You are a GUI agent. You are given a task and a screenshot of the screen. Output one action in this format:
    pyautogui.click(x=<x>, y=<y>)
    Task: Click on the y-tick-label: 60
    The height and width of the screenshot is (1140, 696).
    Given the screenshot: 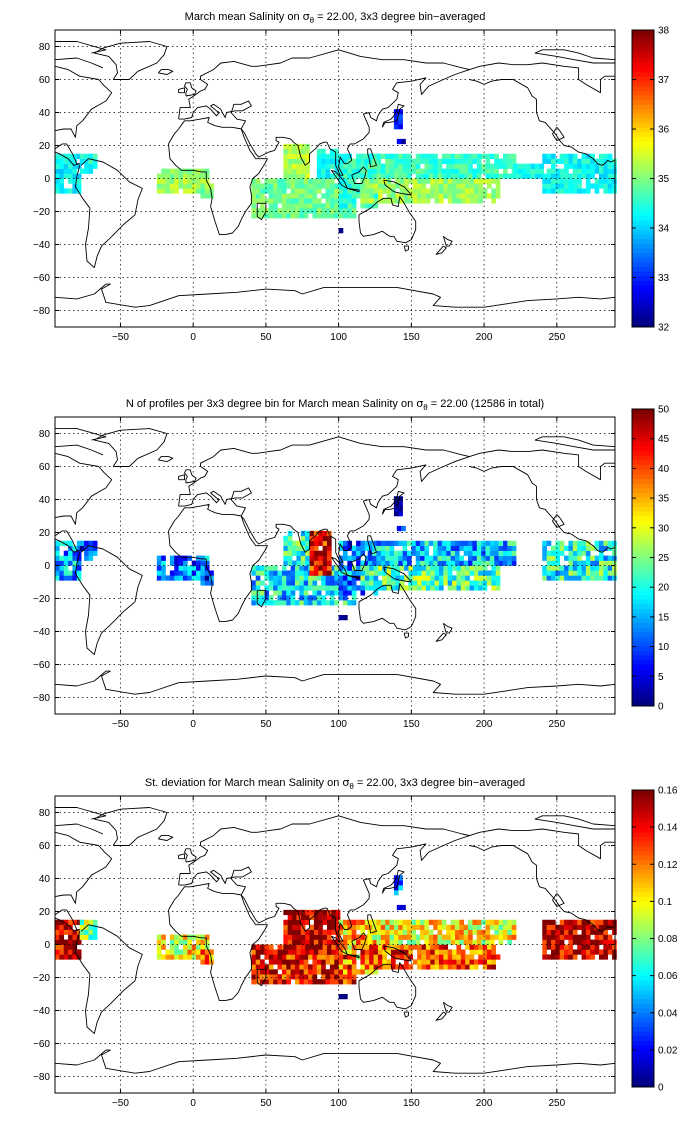 What is the action you would take?
    pyautogui.click(x=45, y=80)
    